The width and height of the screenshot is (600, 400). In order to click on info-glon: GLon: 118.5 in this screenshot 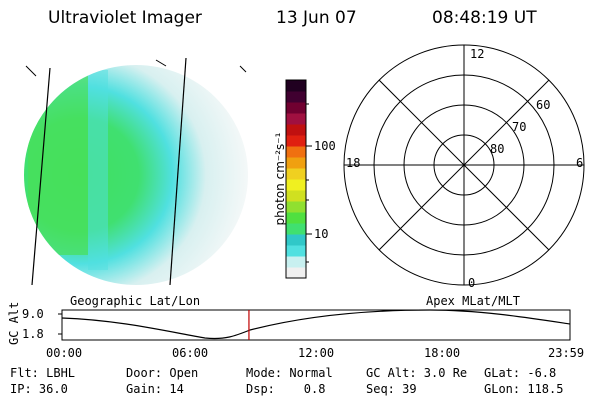, I will do `click(524, 389)`.